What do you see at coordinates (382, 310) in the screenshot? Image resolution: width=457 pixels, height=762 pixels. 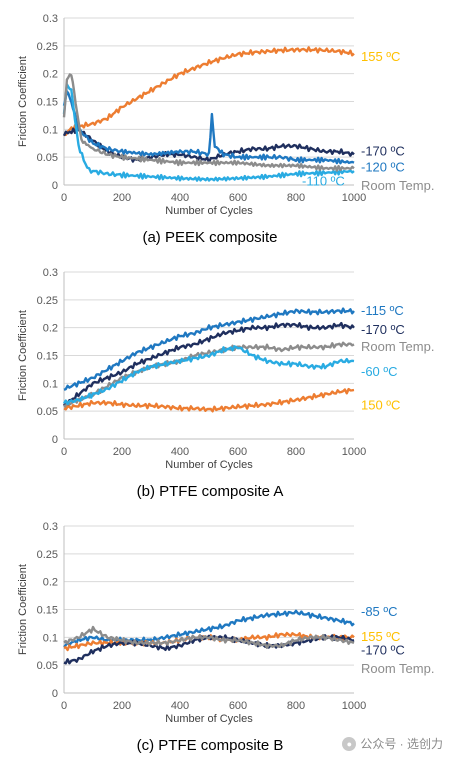 I see `series-label: -115 ºC` at bounding box center [382, 310].